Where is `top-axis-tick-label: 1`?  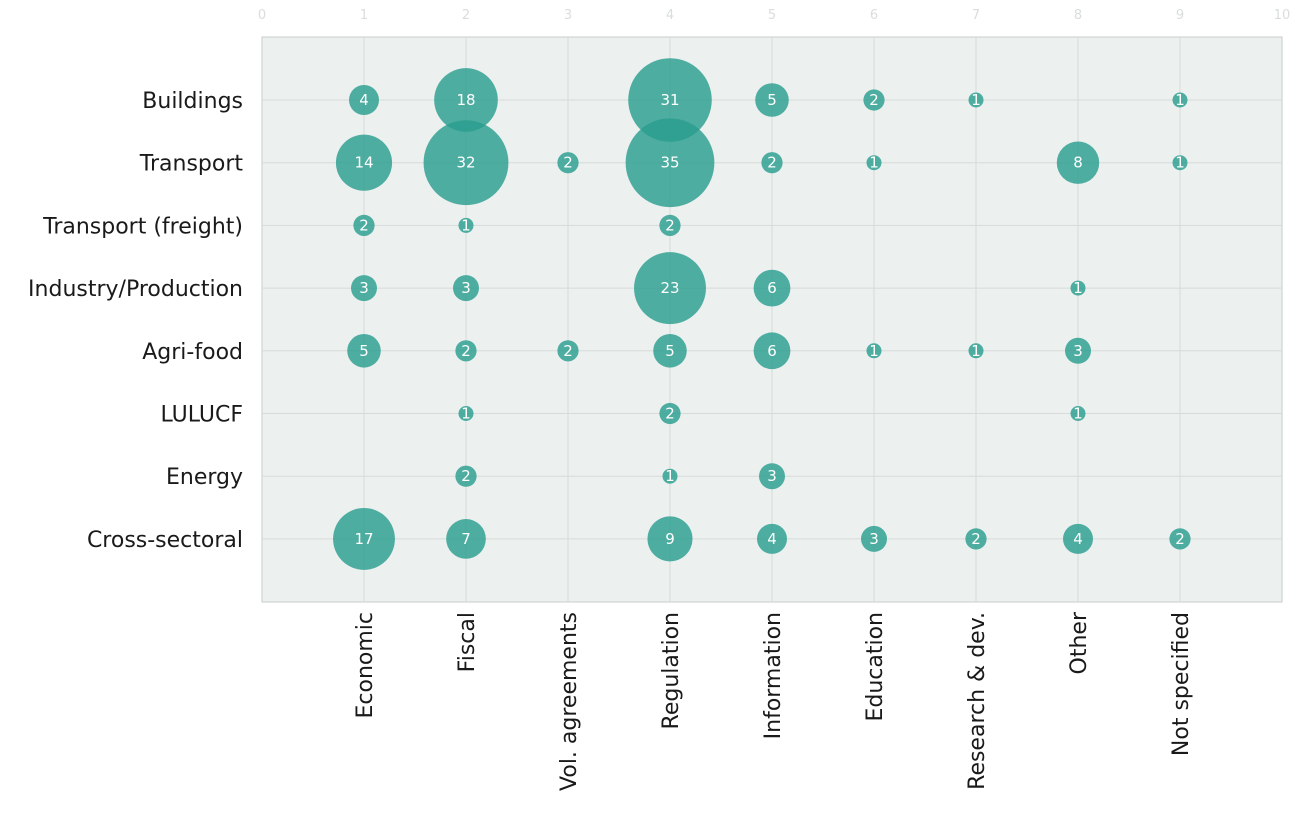 top-axis-tick-label: 1 is located at coordinates (364, 15).